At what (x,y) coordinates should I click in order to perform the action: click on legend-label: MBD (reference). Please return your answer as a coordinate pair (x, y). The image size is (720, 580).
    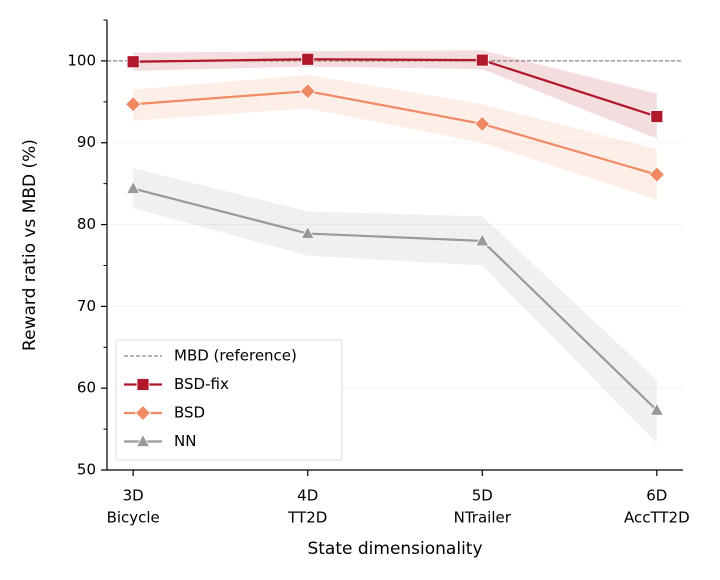
    Looking at the image, I should click on (235, 356).